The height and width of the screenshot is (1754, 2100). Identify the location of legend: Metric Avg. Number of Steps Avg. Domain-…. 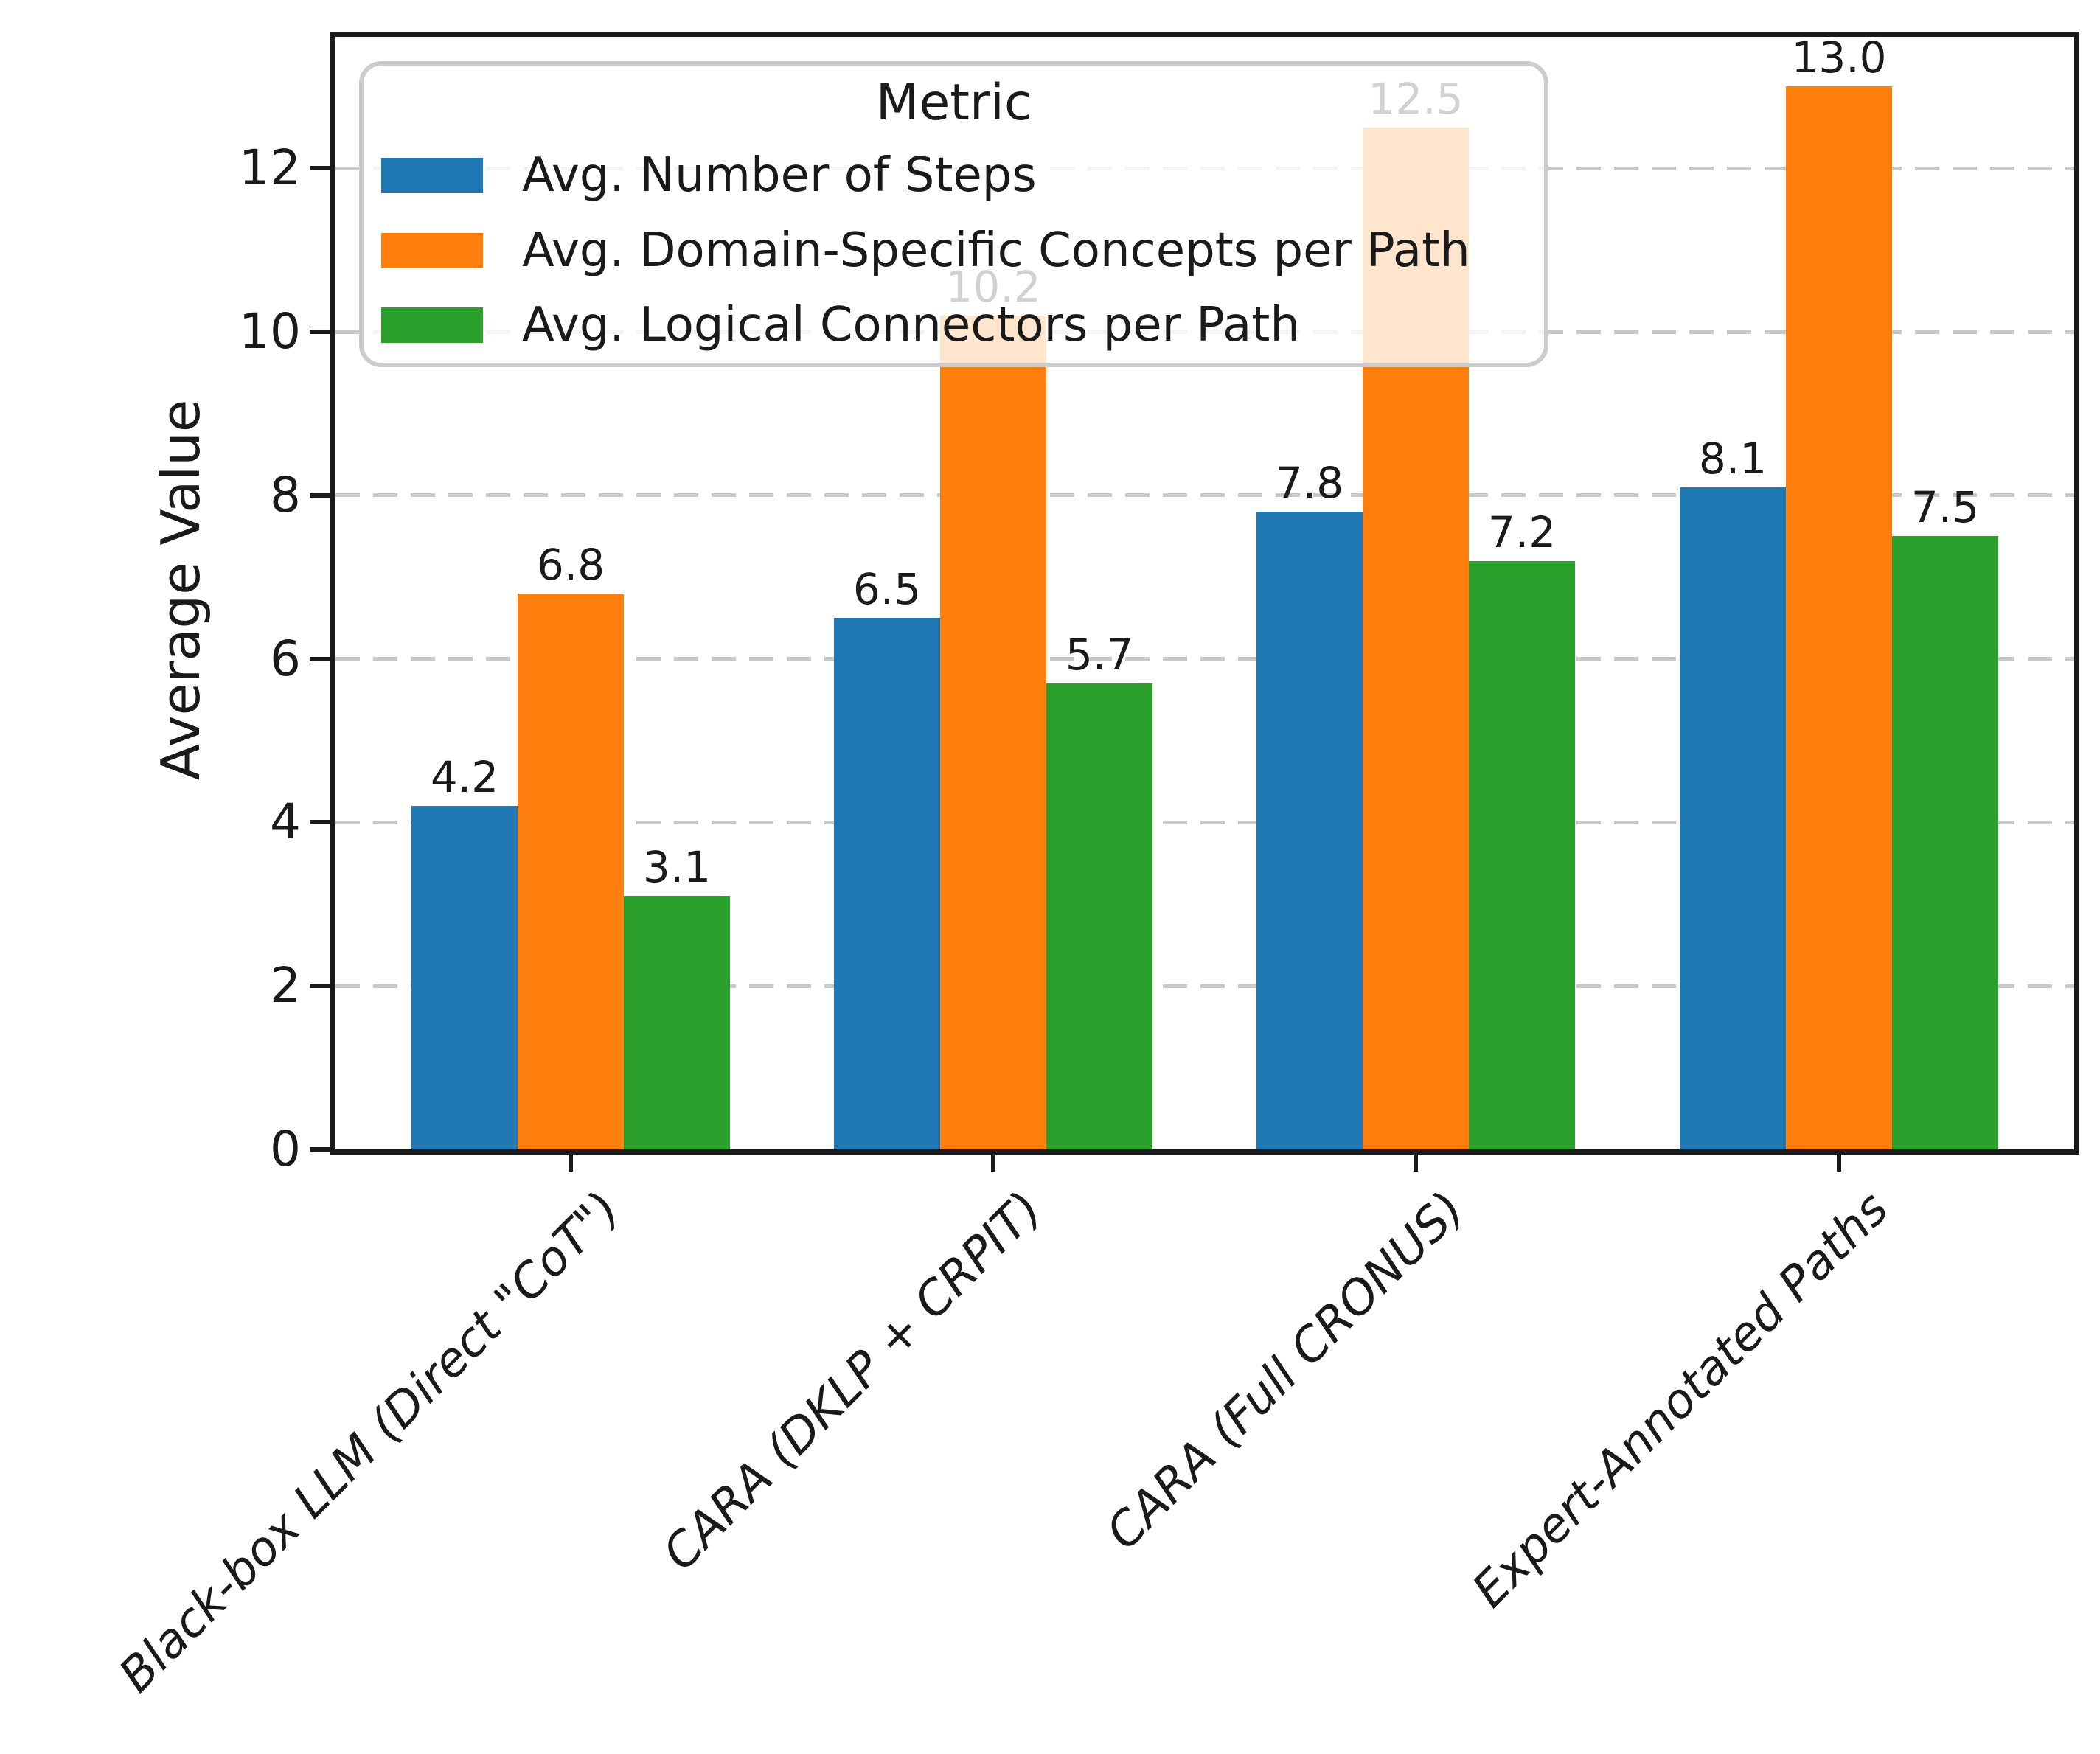
(953, 214).